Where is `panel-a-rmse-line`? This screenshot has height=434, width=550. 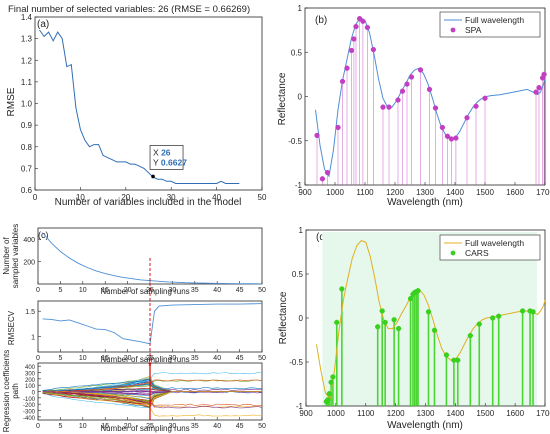
panel-a-rmse-line is located at coordinates (139, 106).